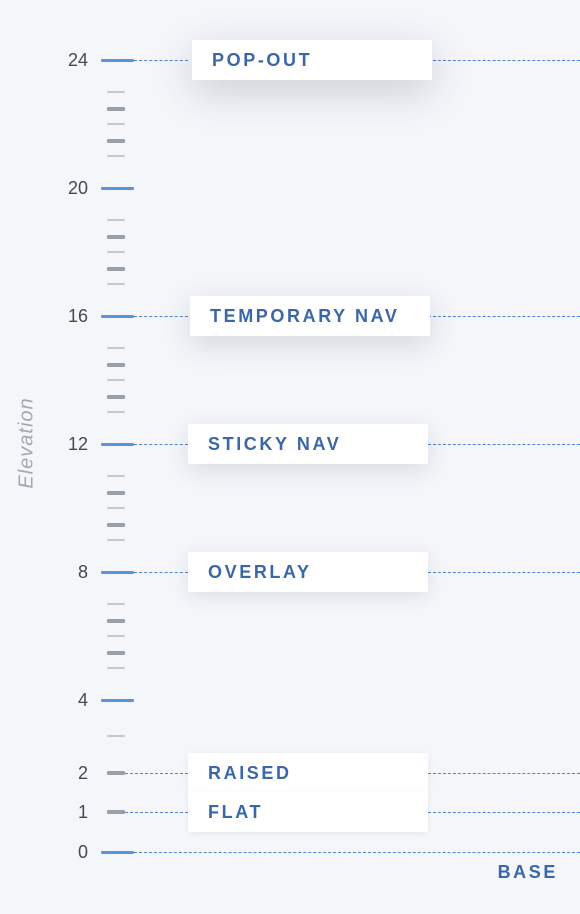 The height and width of the screenshot is (914, 580). What do you see at coordinates (262, 59) in the screenshot?
I see `elevation-card-label: POP-OUT` at bounding box center [262, 59].